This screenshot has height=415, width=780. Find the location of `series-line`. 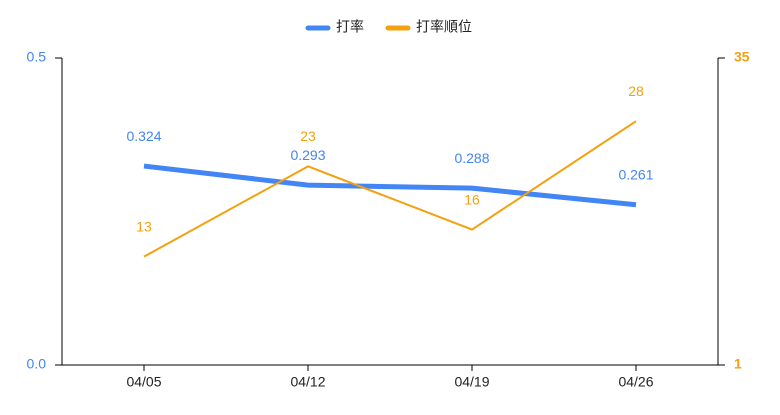

series-line is located at coordinates (390, 185).